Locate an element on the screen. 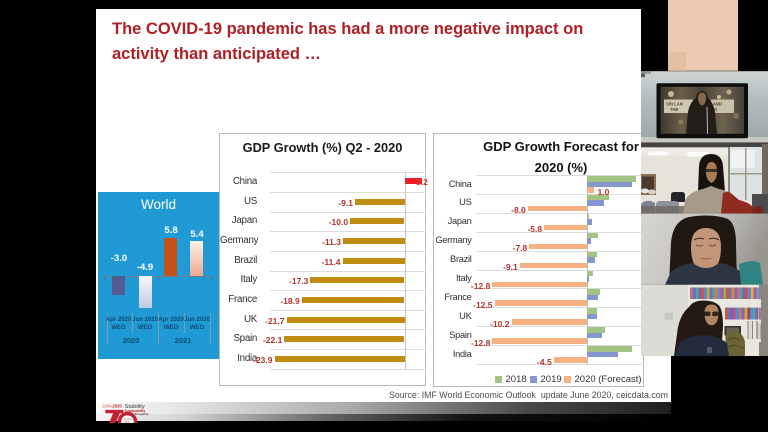 This screenshot has height=432, width=768. svg-text: -2020 is located at coordinates (116, 406).